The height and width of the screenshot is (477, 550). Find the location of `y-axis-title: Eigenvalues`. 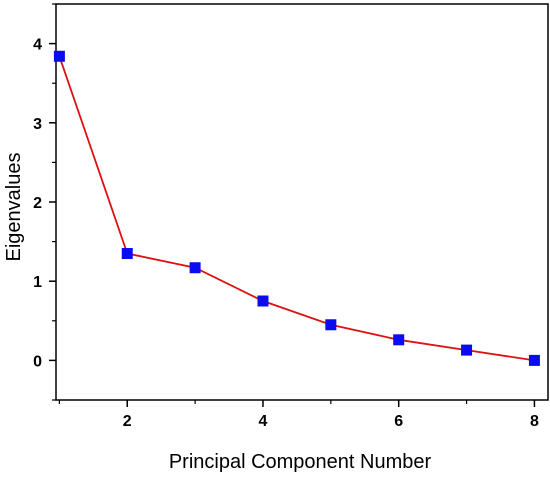

y-axis-title: Eigenvalues is located at coordinates (14, 207).